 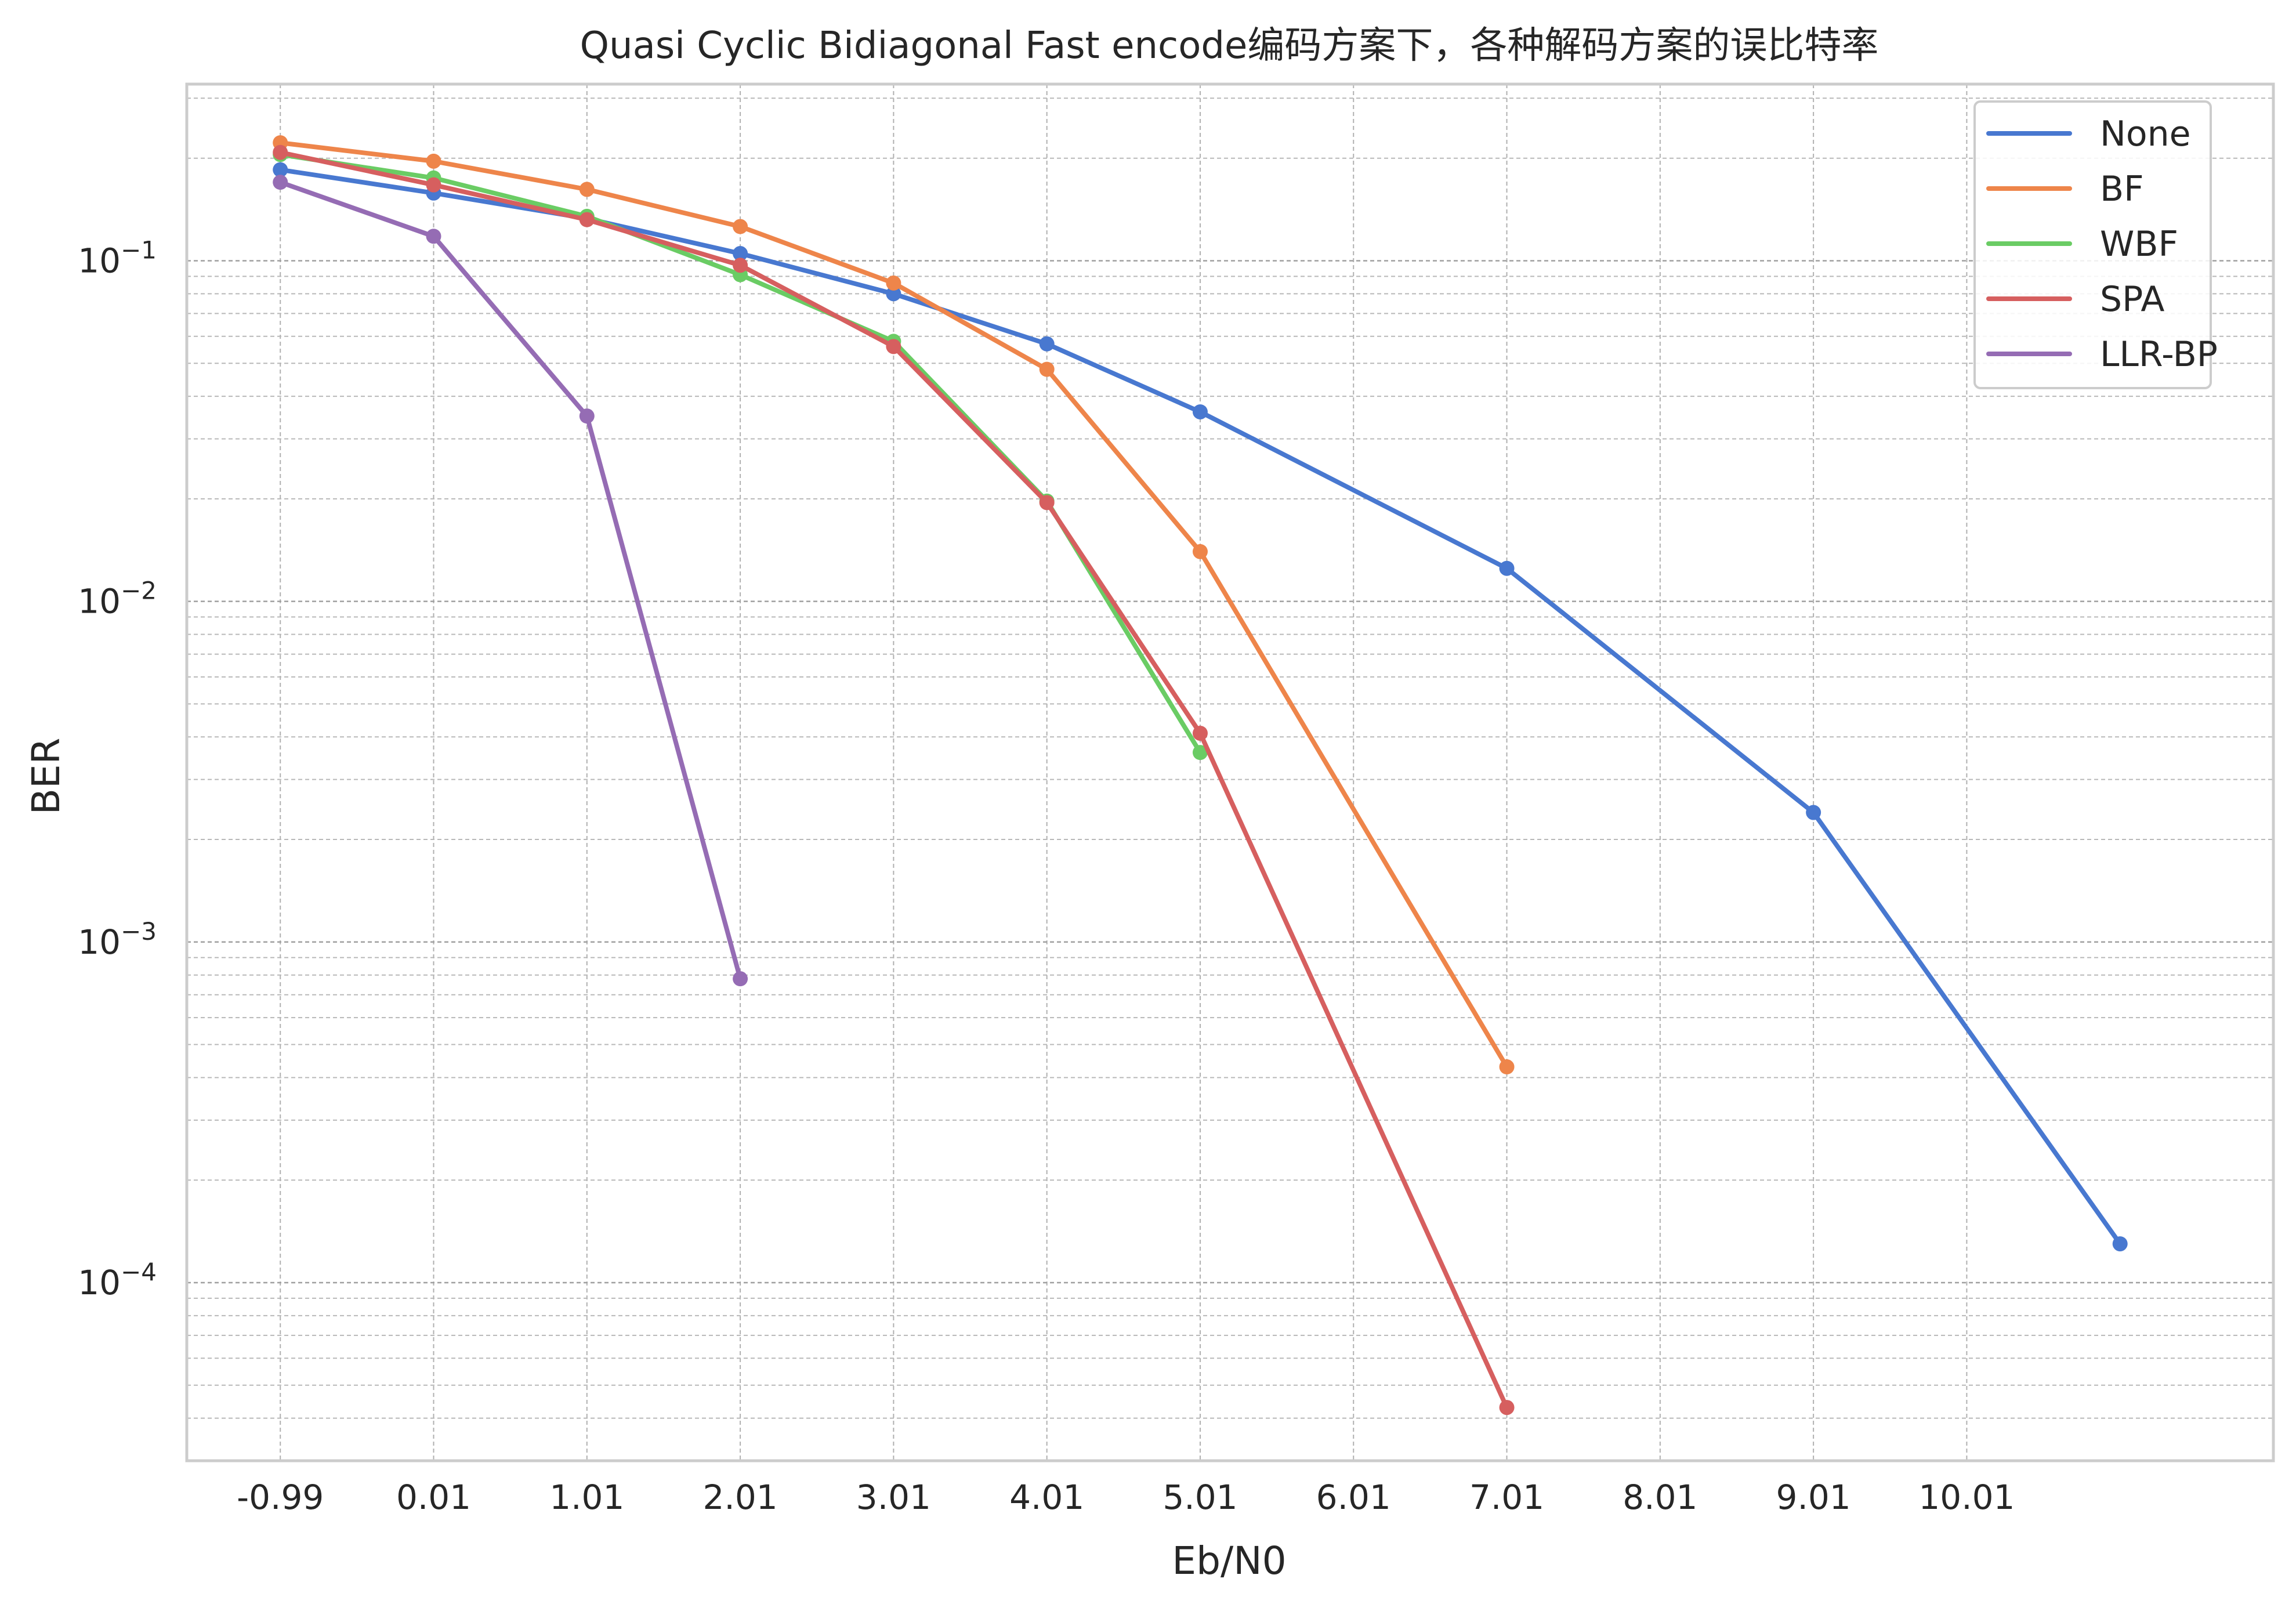 What do you see at coordinates (1354, 1497) in the screenshot?
I see `x-tick-label: 6.01` at bounding box center [1354, 1497].